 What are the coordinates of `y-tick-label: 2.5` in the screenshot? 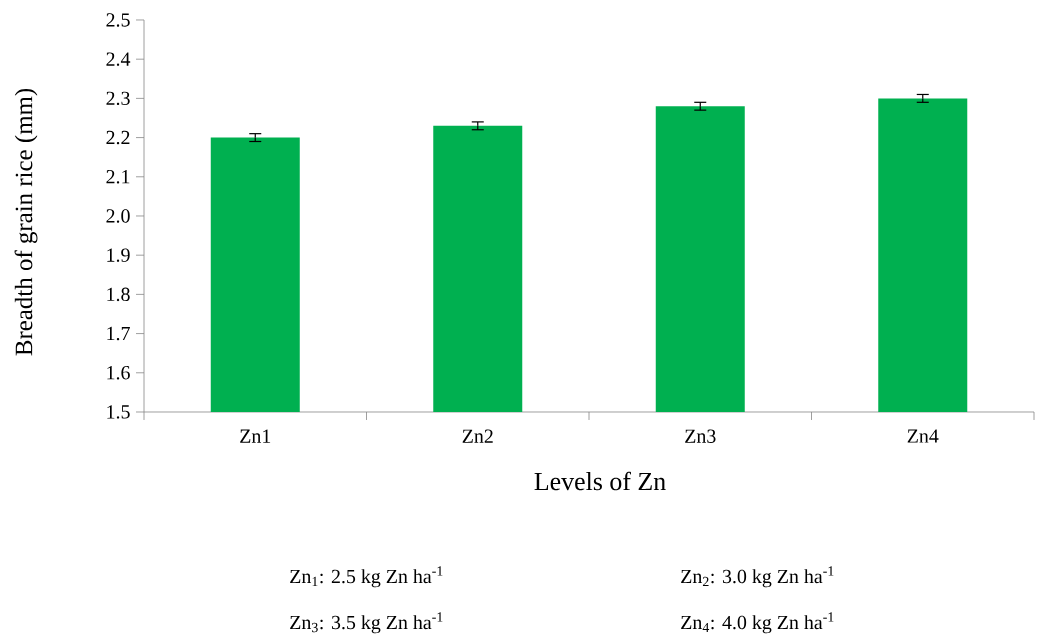 It's located at (118, 20).